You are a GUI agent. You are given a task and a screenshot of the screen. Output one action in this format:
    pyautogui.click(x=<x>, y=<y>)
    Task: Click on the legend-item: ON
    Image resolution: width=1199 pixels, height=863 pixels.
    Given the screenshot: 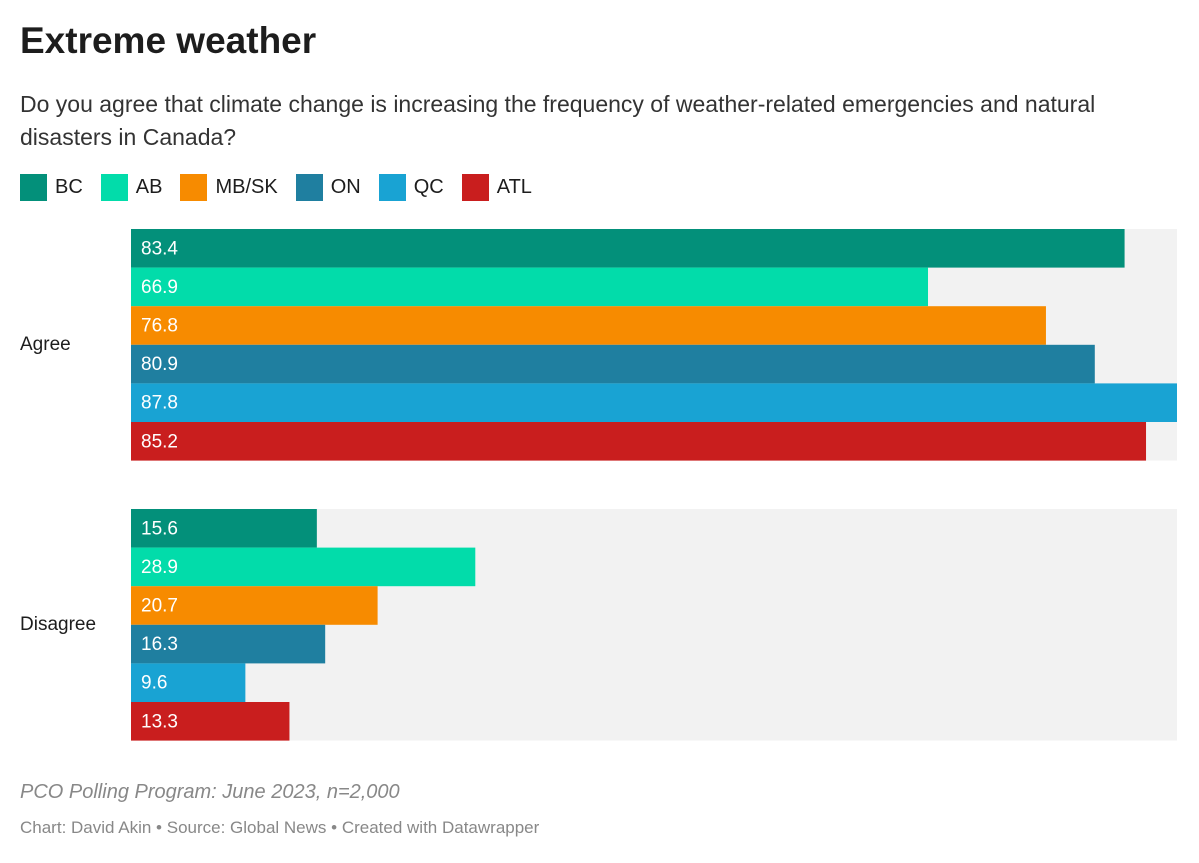 What is the action you would take?
    pyautogui.click(x=328, y=187)
    